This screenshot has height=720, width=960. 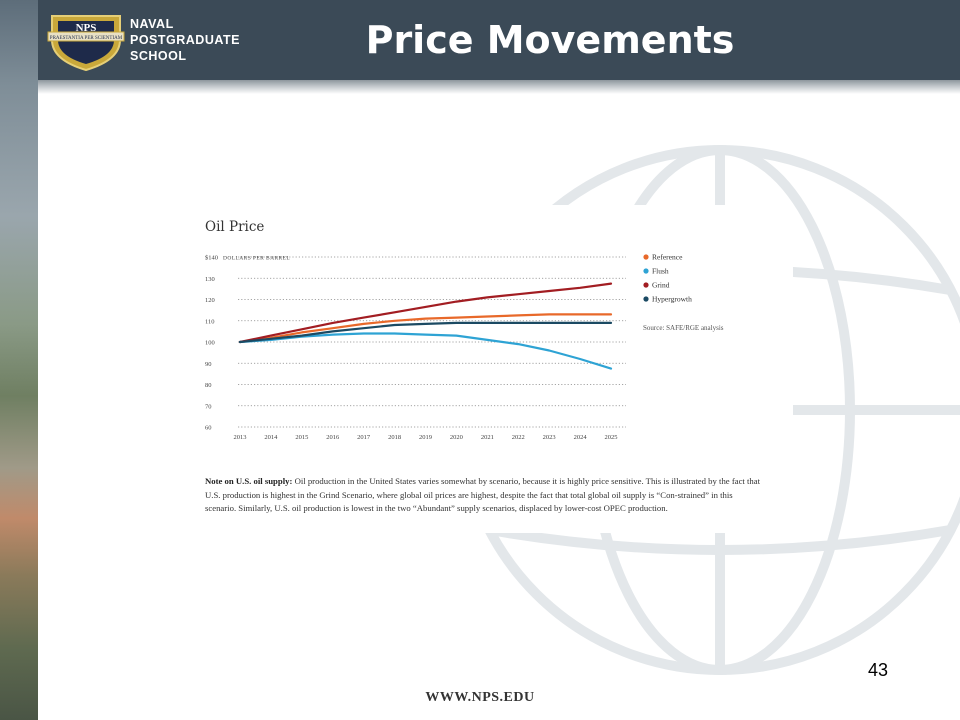 What do you see at coordinates (249, 481) in the screenshot?
I see `note-bold-lead: Note on U.S. oil supply:` at bounding box center [249, 481].